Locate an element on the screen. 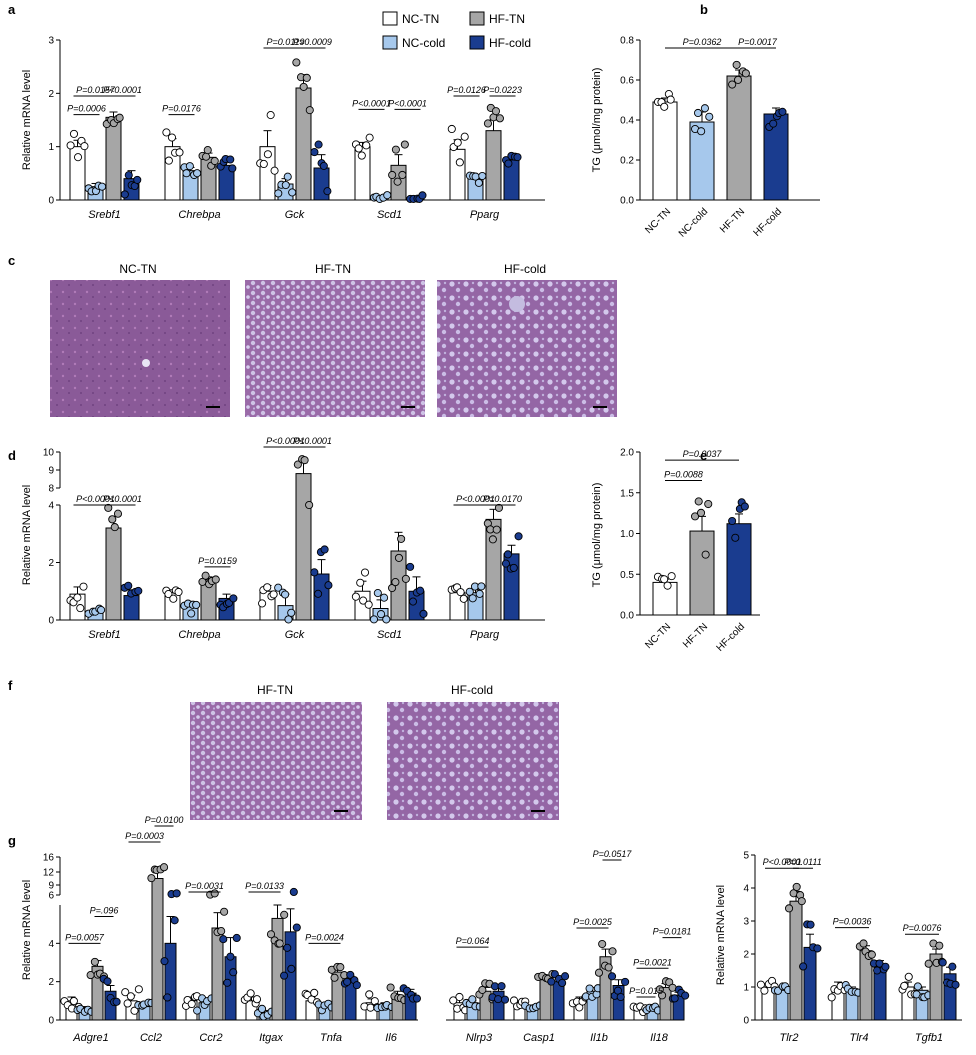 This screenshot has width=976, height=1055. chart-g2-pvalue-label: P=0.0111 is located at coordinates (802, 862).